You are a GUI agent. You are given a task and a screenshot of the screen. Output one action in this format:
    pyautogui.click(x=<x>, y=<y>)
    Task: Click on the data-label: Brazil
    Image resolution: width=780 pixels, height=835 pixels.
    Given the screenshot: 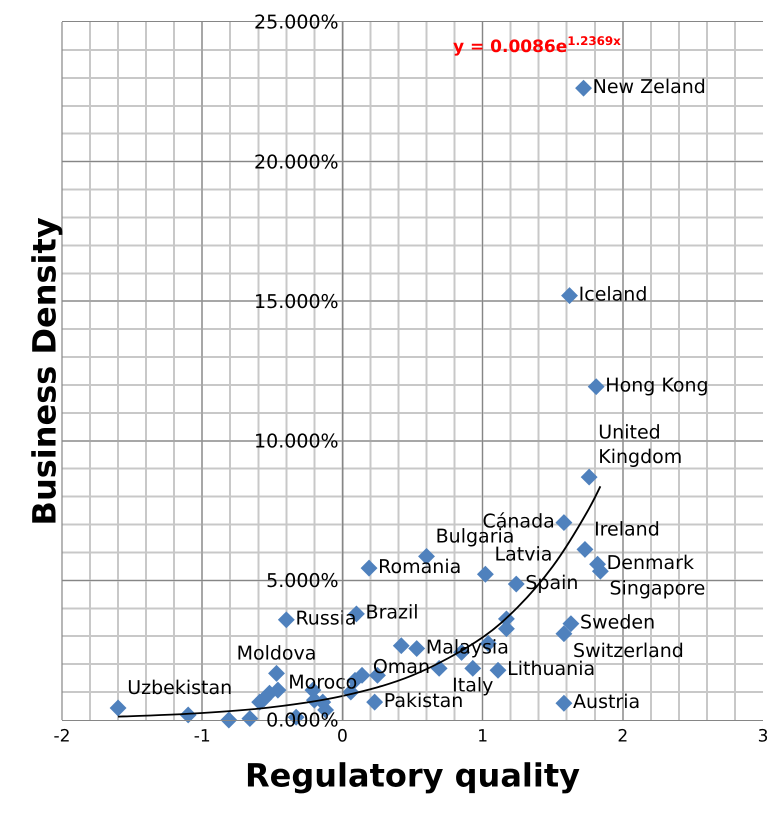 What is the action you would take?
    pyautogui.click(x=392, y=613)
    